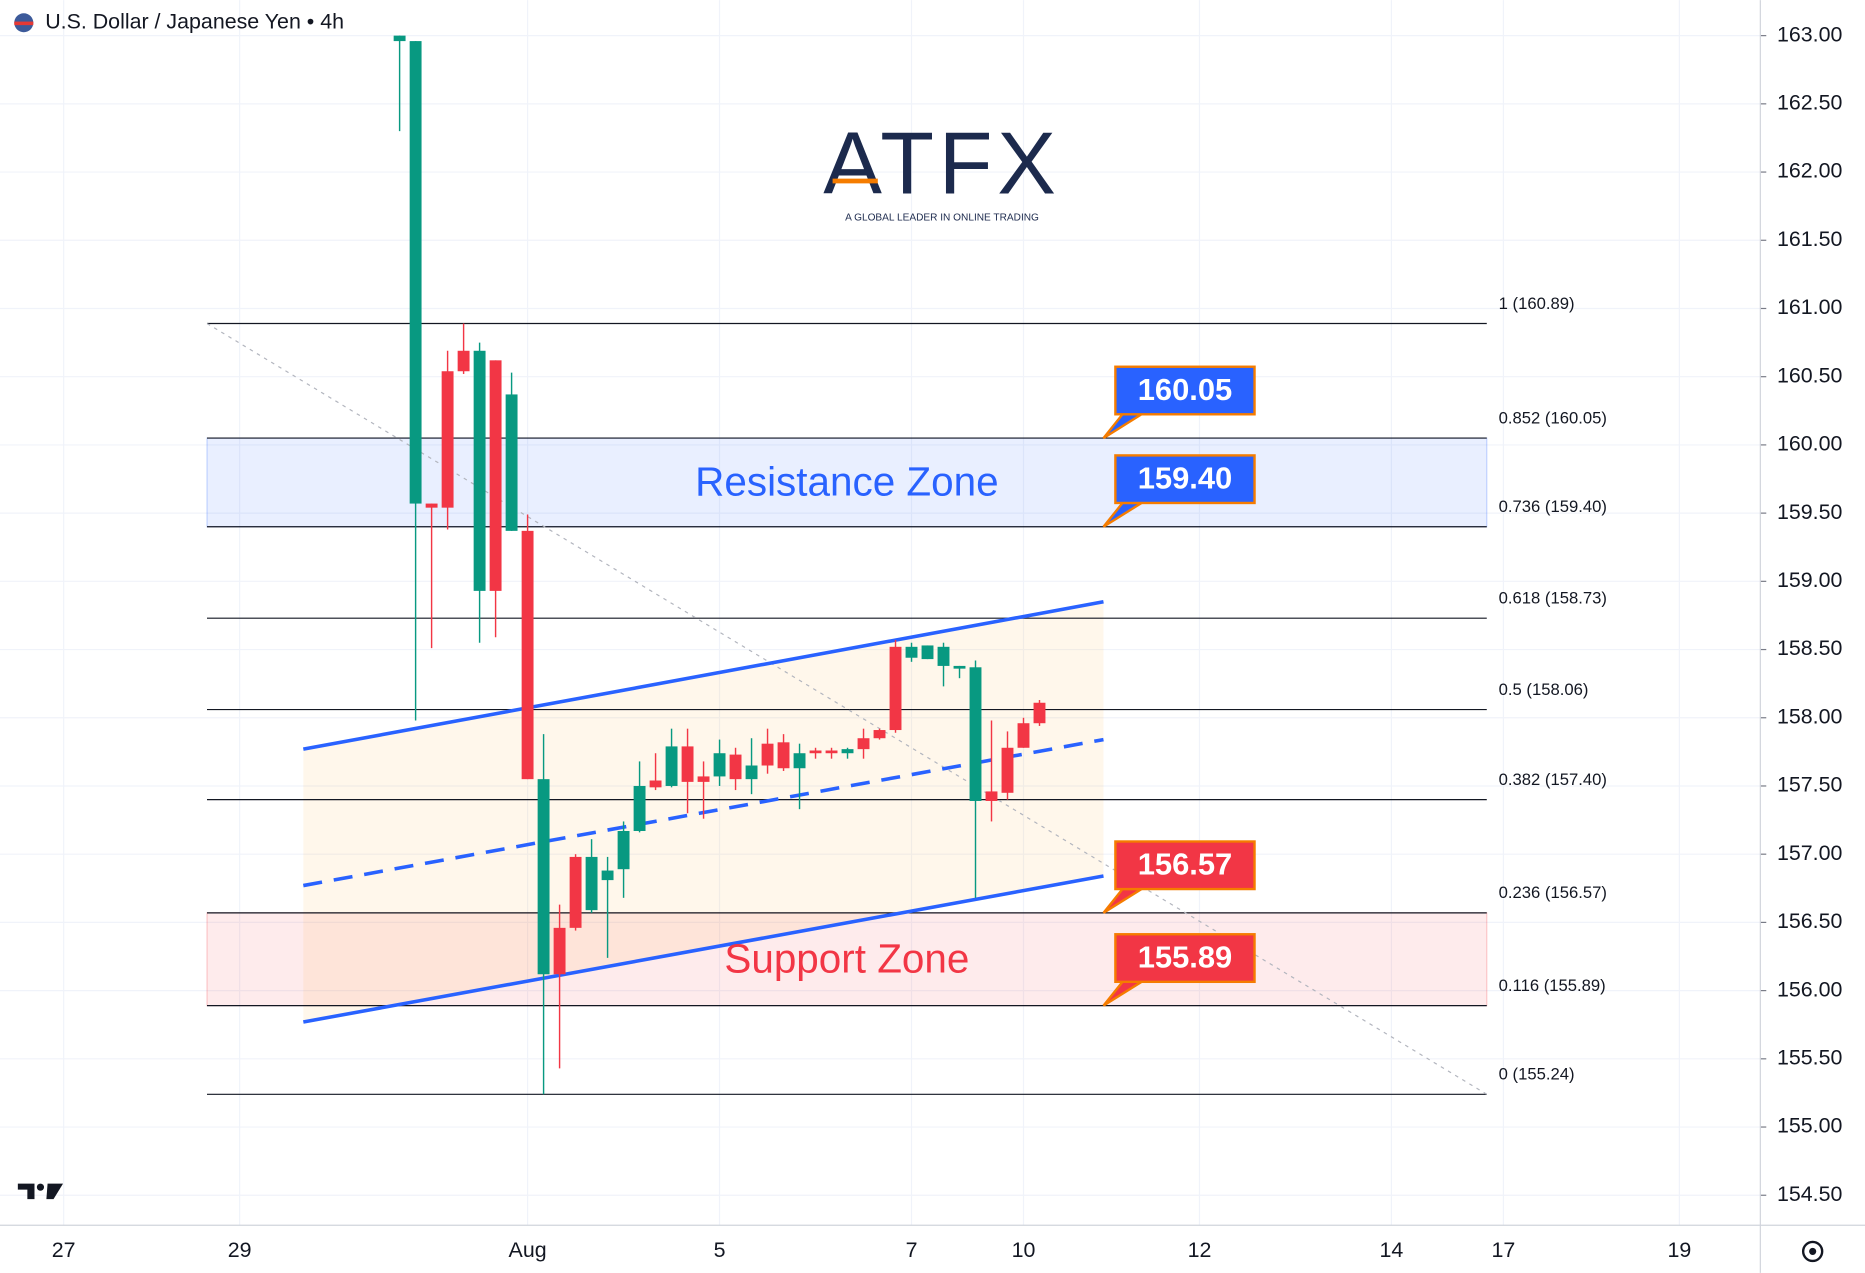  I want to click on y-tick-label: 158.00, so click(1810, 716).